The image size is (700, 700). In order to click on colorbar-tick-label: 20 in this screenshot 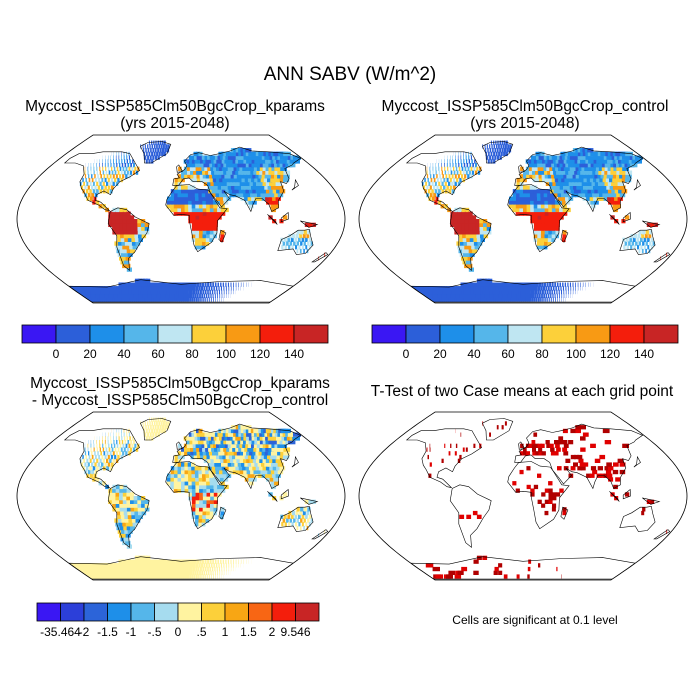, I will do `click(90, 354)`.